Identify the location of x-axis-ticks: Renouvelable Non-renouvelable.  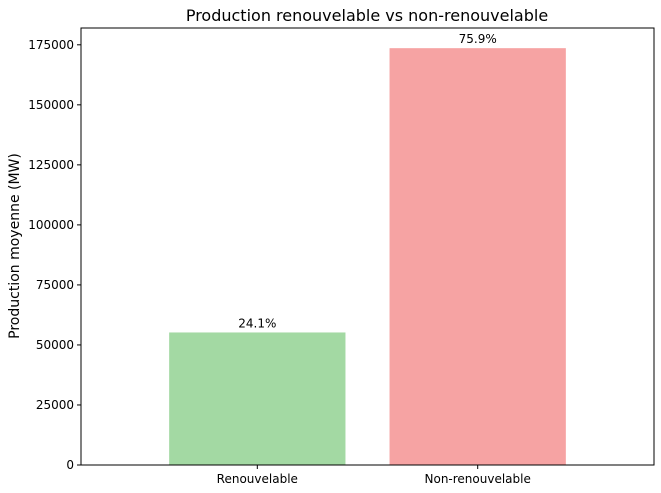
(374, 475).